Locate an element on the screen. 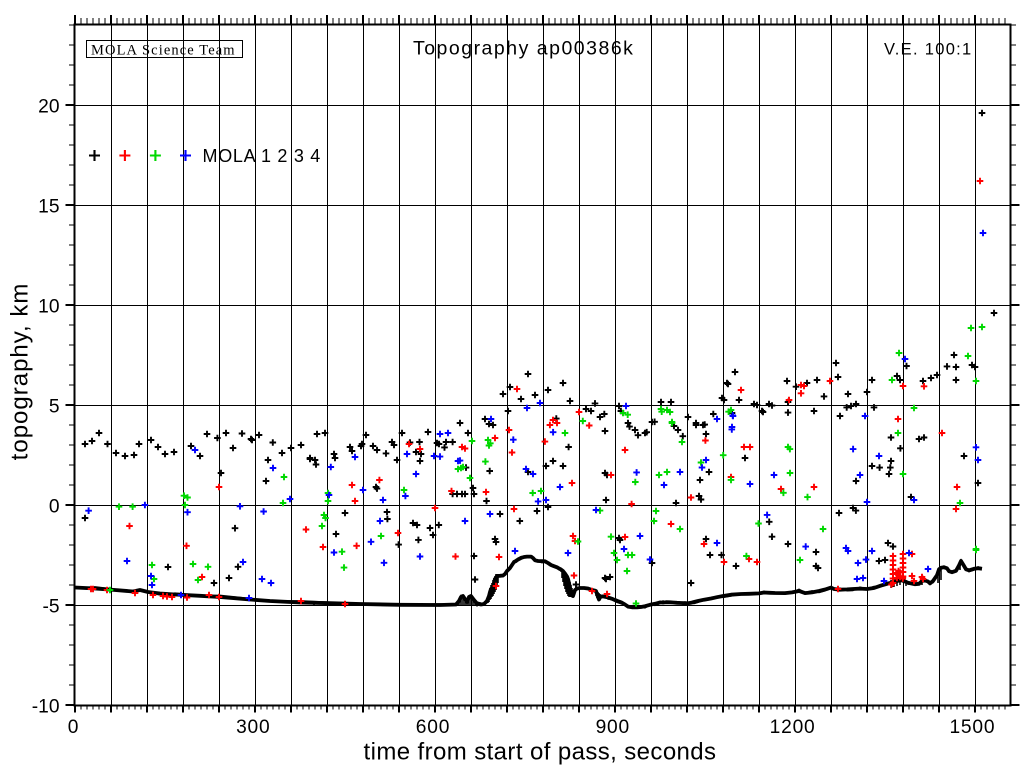  svg-text: 300 is located at coordinates (253, 727).